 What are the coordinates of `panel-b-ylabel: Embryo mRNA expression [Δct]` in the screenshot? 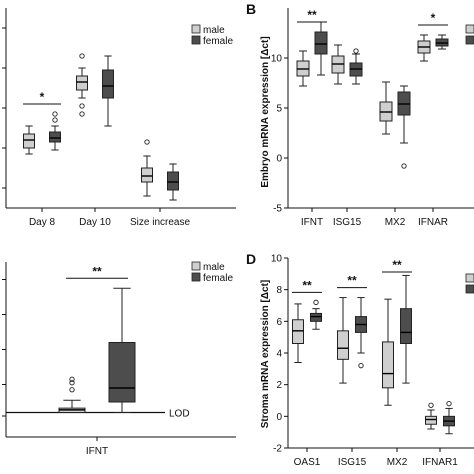 It's located at (265, 111).